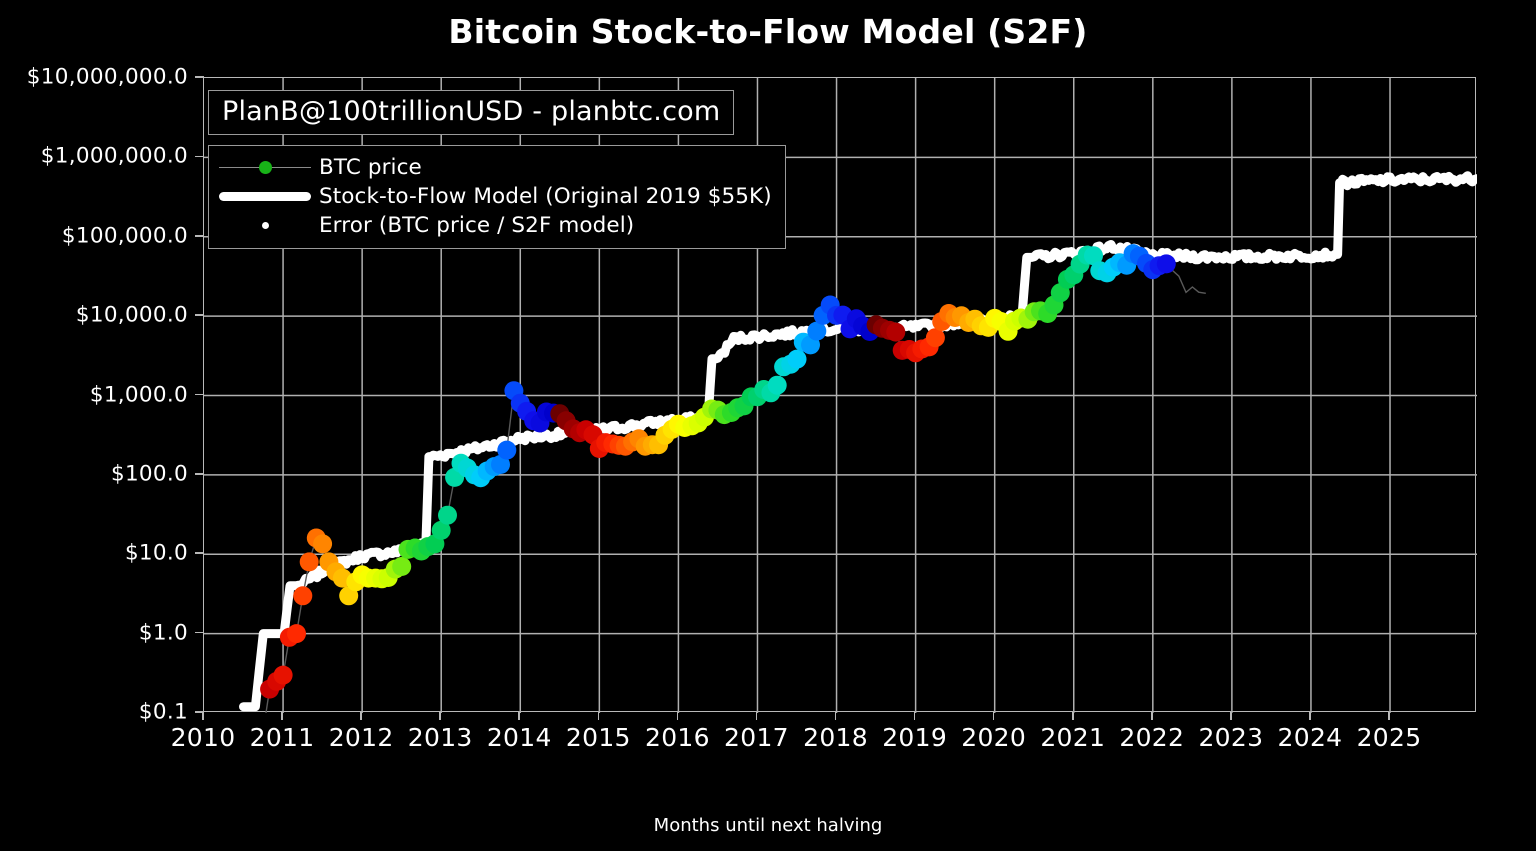  Describe the element at coordinates (440, 737) in the screenshot. I see `x-axis-tick-label: 2013` at that location.